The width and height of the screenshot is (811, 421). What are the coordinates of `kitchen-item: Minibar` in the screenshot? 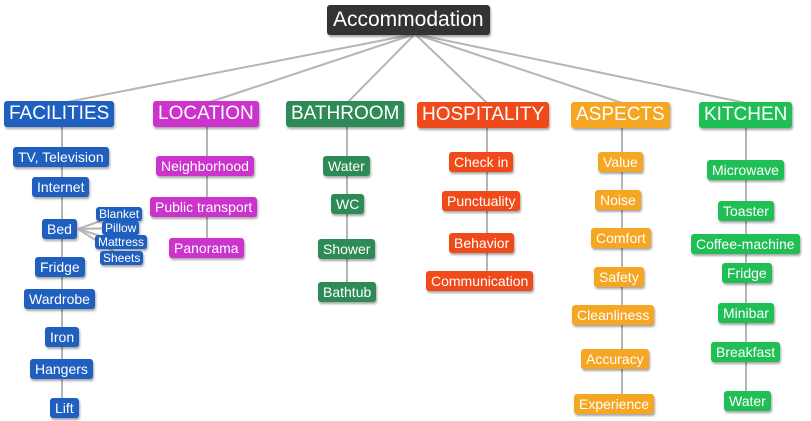 It's located at (746, 313).